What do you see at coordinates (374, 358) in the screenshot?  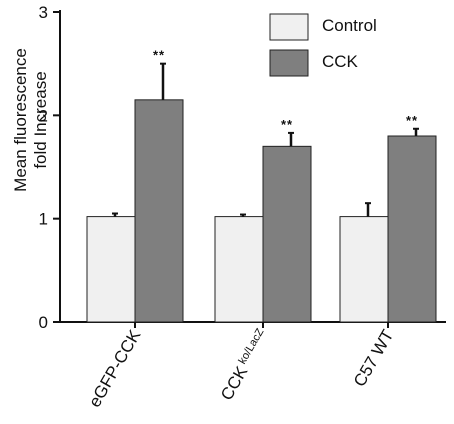 I see `category-label: C57 WT` at bounding box center [374, 358].